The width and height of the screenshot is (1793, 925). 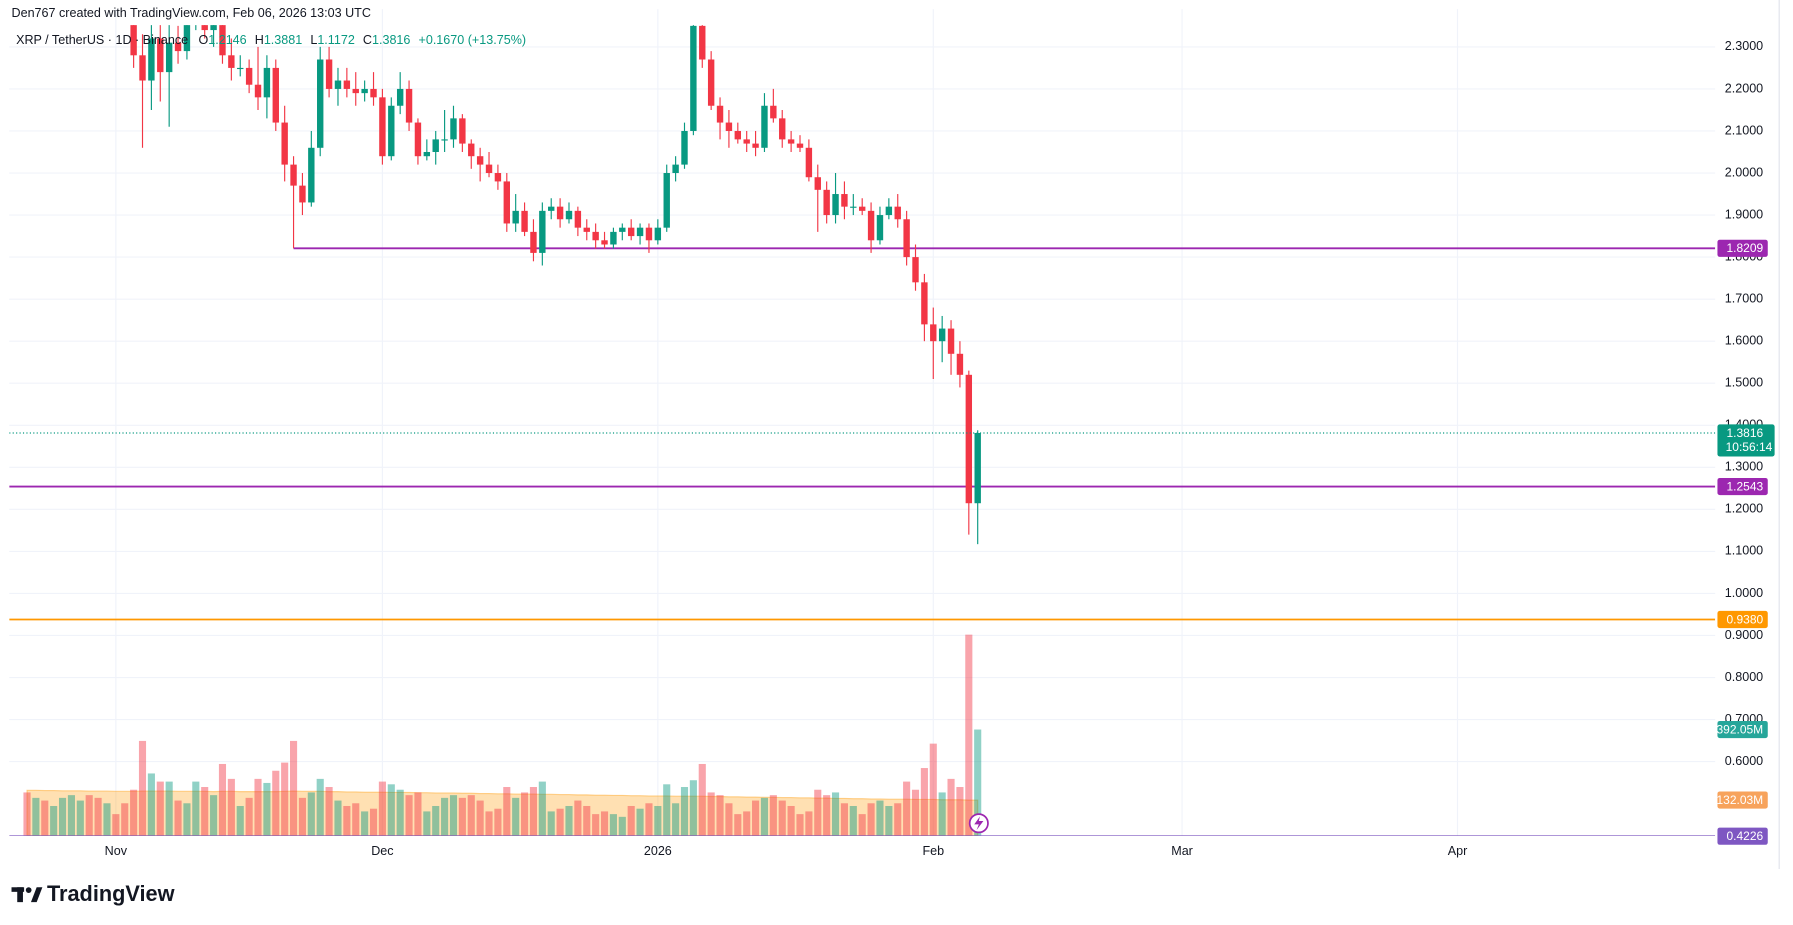 What do you see at coordinates (1744, 551) in the screenshot?
I see `y-tick-label: 1.1000` at bounding box center [1744, 551].